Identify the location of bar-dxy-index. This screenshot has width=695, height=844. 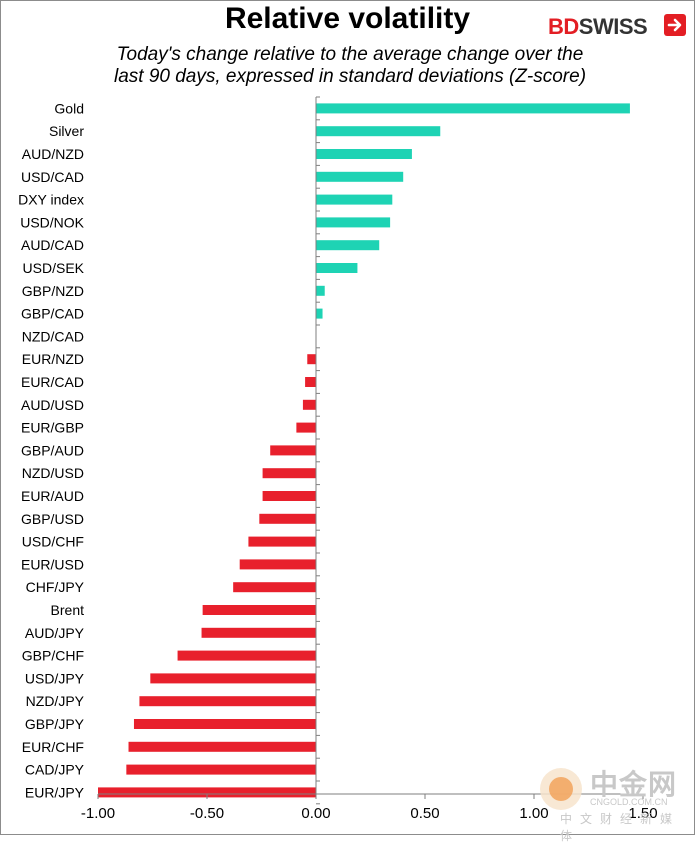
(354, 199).